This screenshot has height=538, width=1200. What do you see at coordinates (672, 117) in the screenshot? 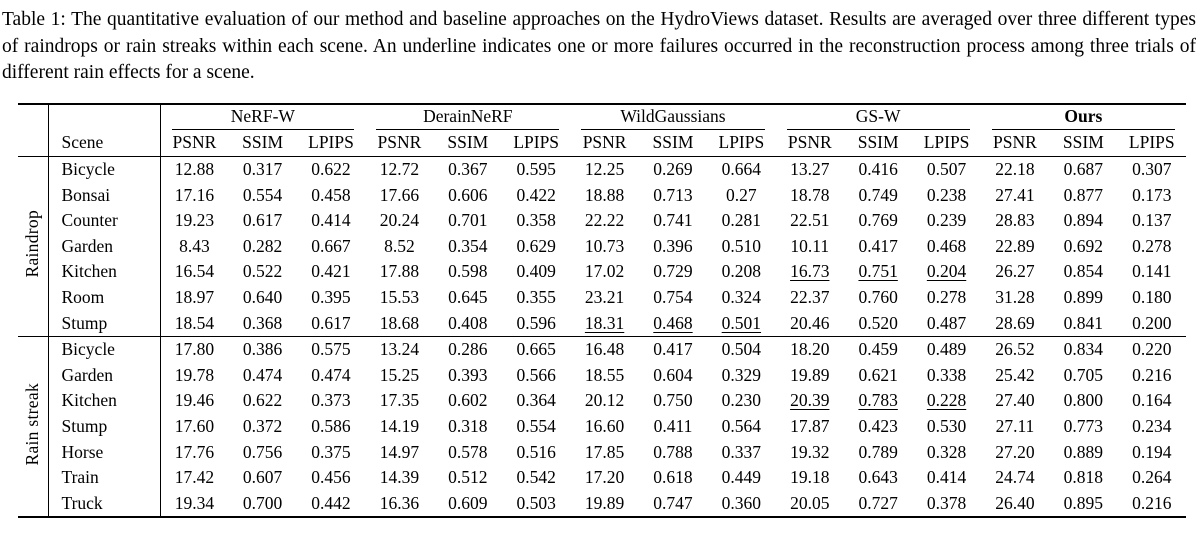
I see `method-header: WildGaussians` at bounding box center [672, 117].